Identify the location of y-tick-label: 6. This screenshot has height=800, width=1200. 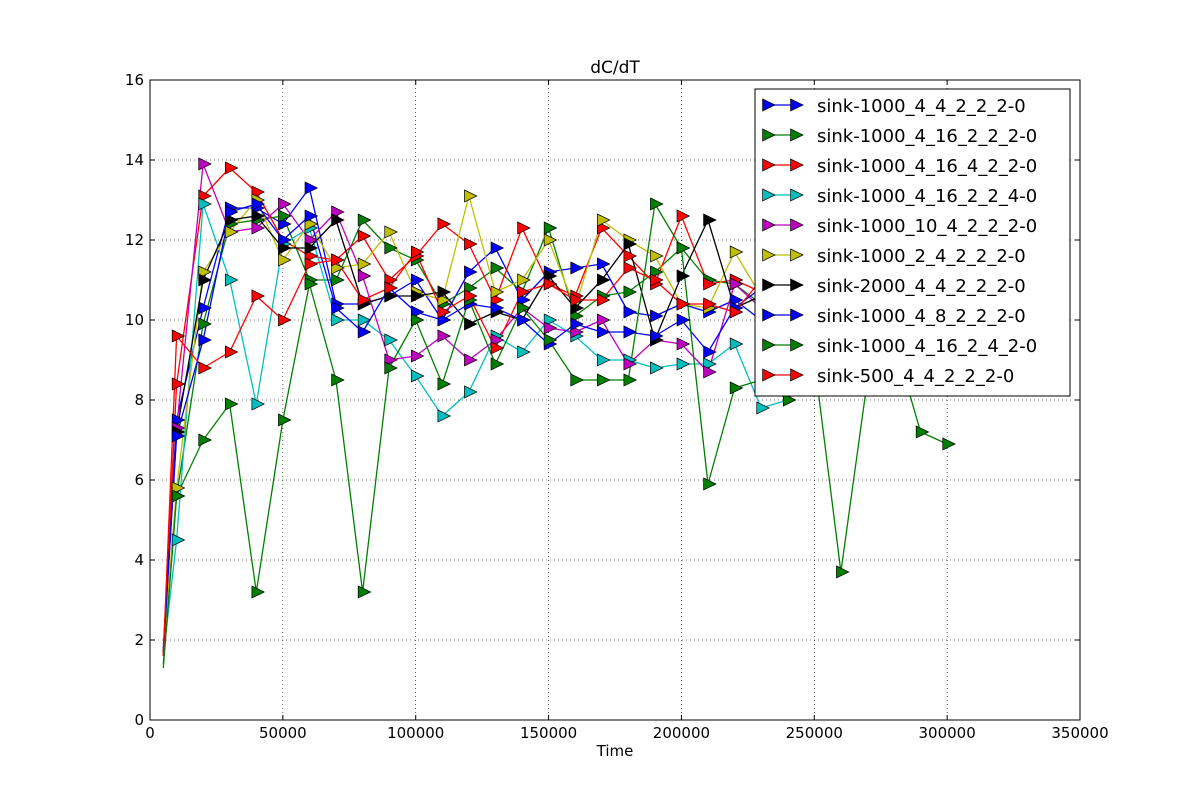
(139, 480).